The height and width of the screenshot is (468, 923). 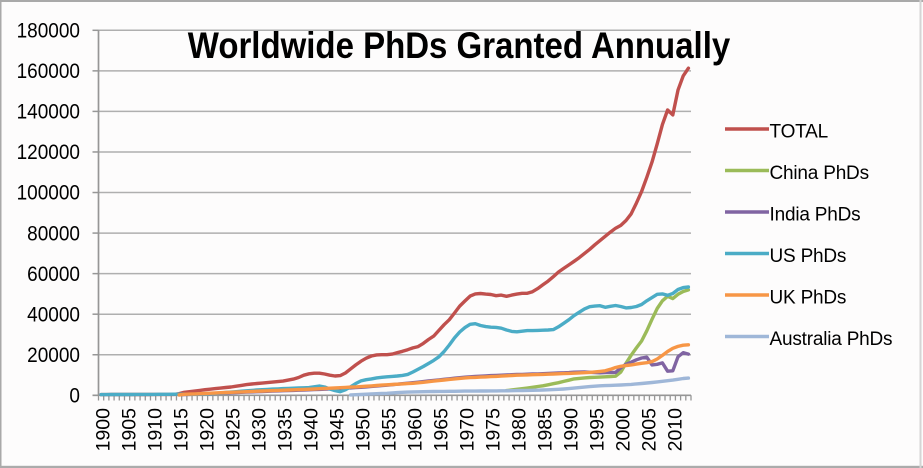 I want to click on svg-text: 1955, so click(x=390, y=430).